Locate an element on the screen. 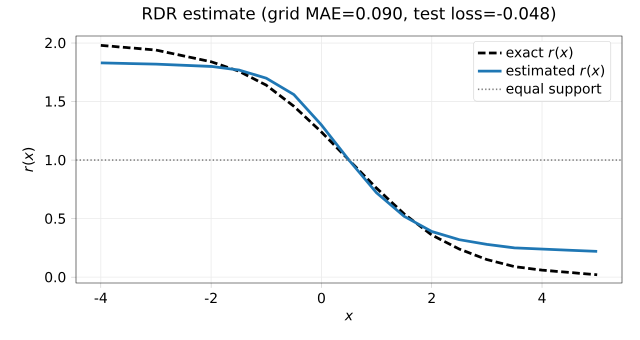 The image size is (640, 340). x-tick-label: 2 is located at coordinates (431, 297).